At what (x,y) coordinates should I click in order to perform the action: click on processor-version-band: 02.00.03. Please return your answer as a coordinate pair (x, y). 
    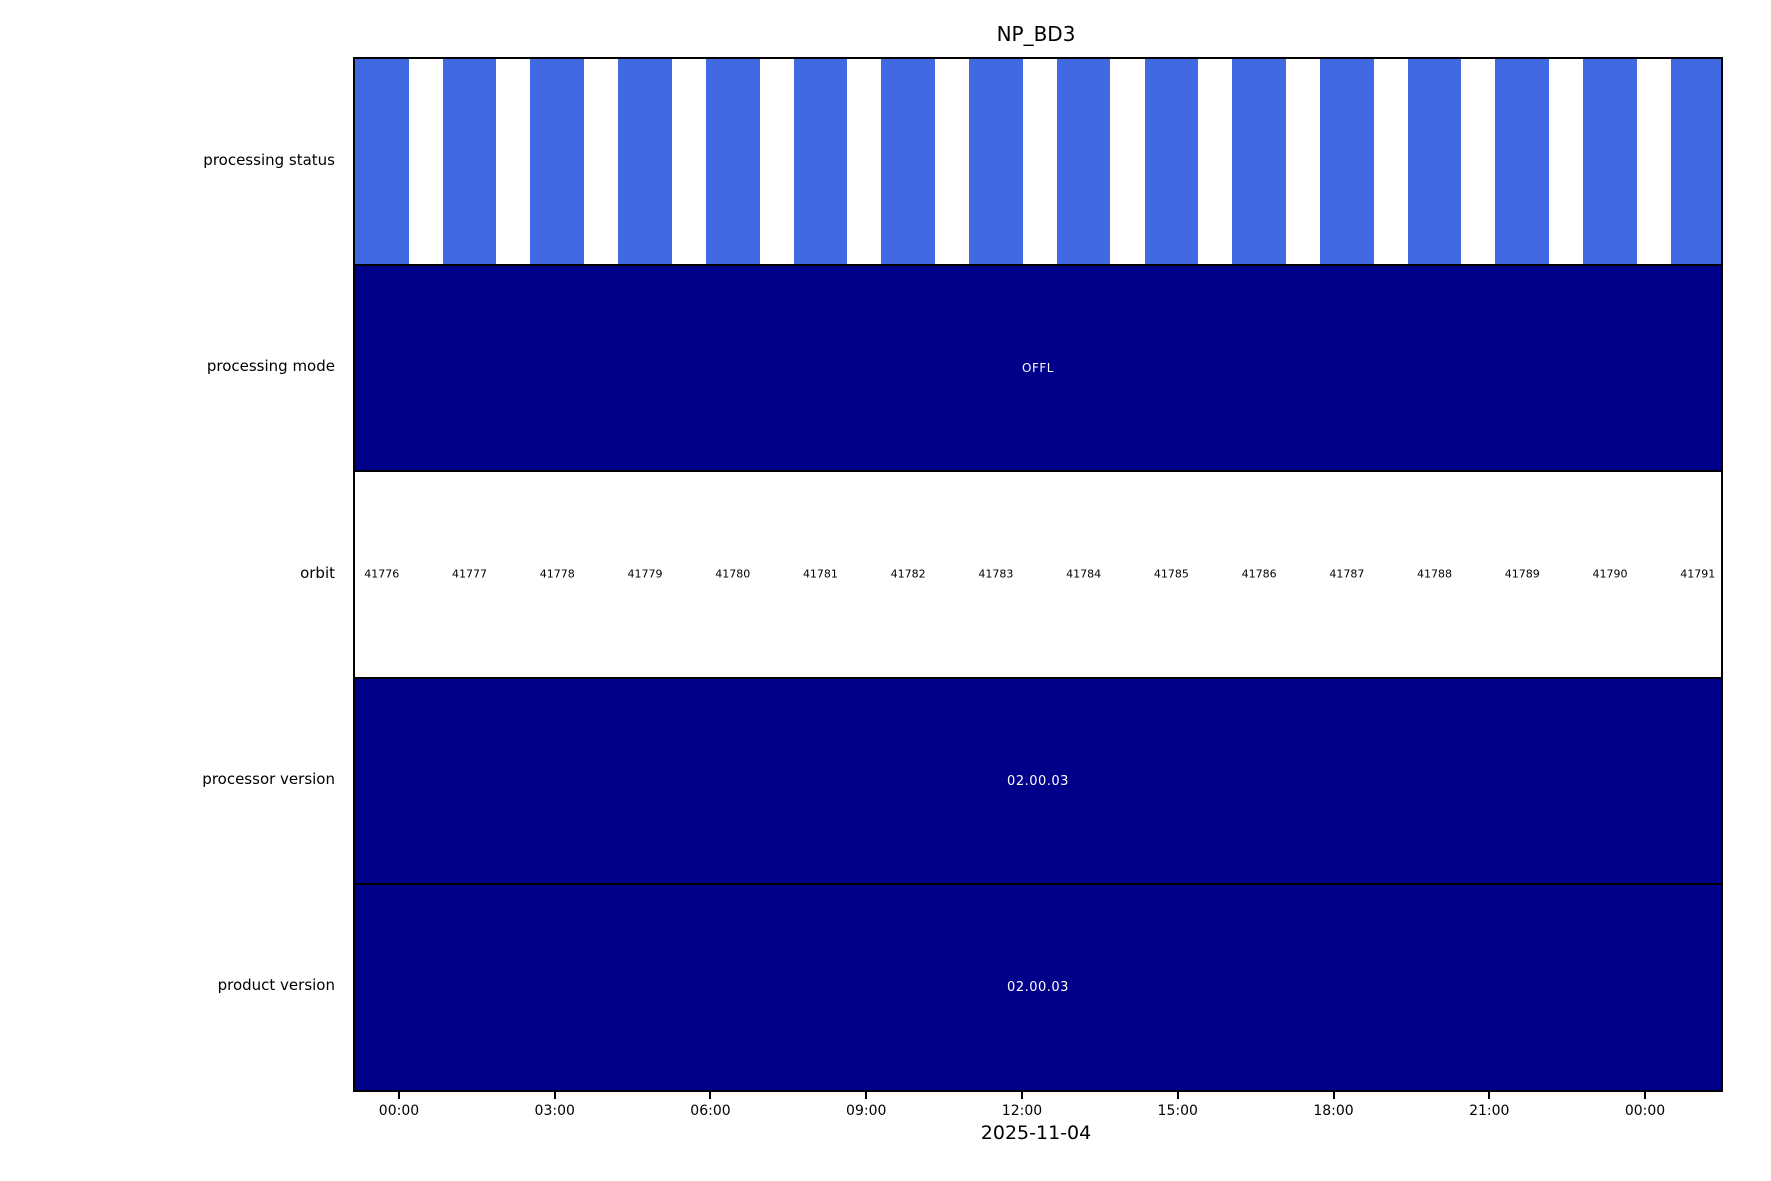
    Looking at the image, I should click on (1038, 782).